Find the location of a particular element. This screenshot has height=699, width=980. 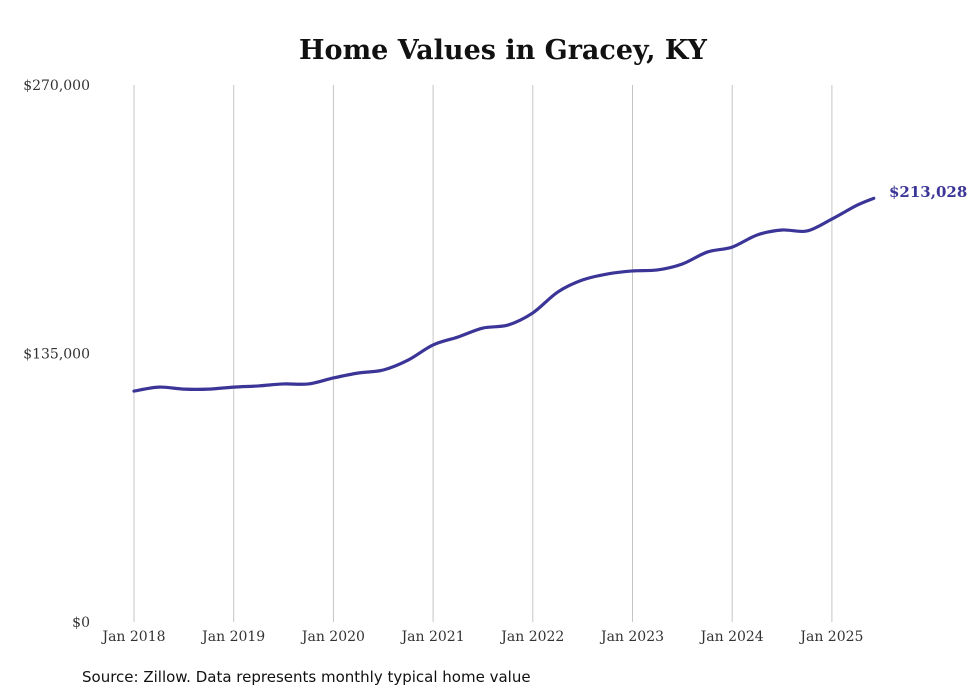

x-tick-label: Jan 2021 is located at coordinates (432, 637).